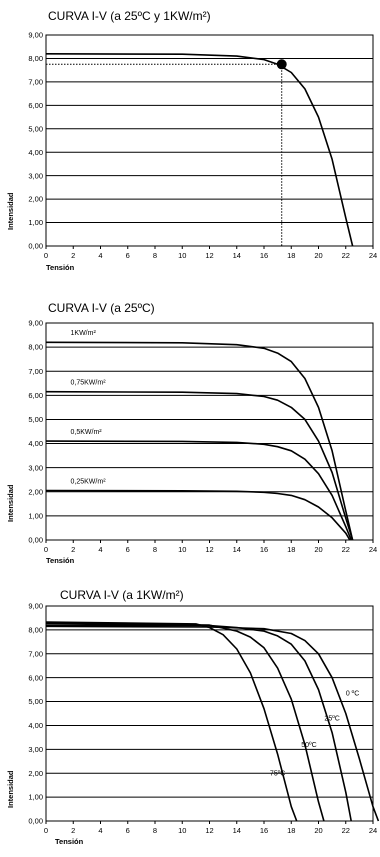 The image size is (380, 857). What do you see at coordinates (155, 830) in the screenshot?
I see `x-tick-label: 8` at bounding box center [155, 830].